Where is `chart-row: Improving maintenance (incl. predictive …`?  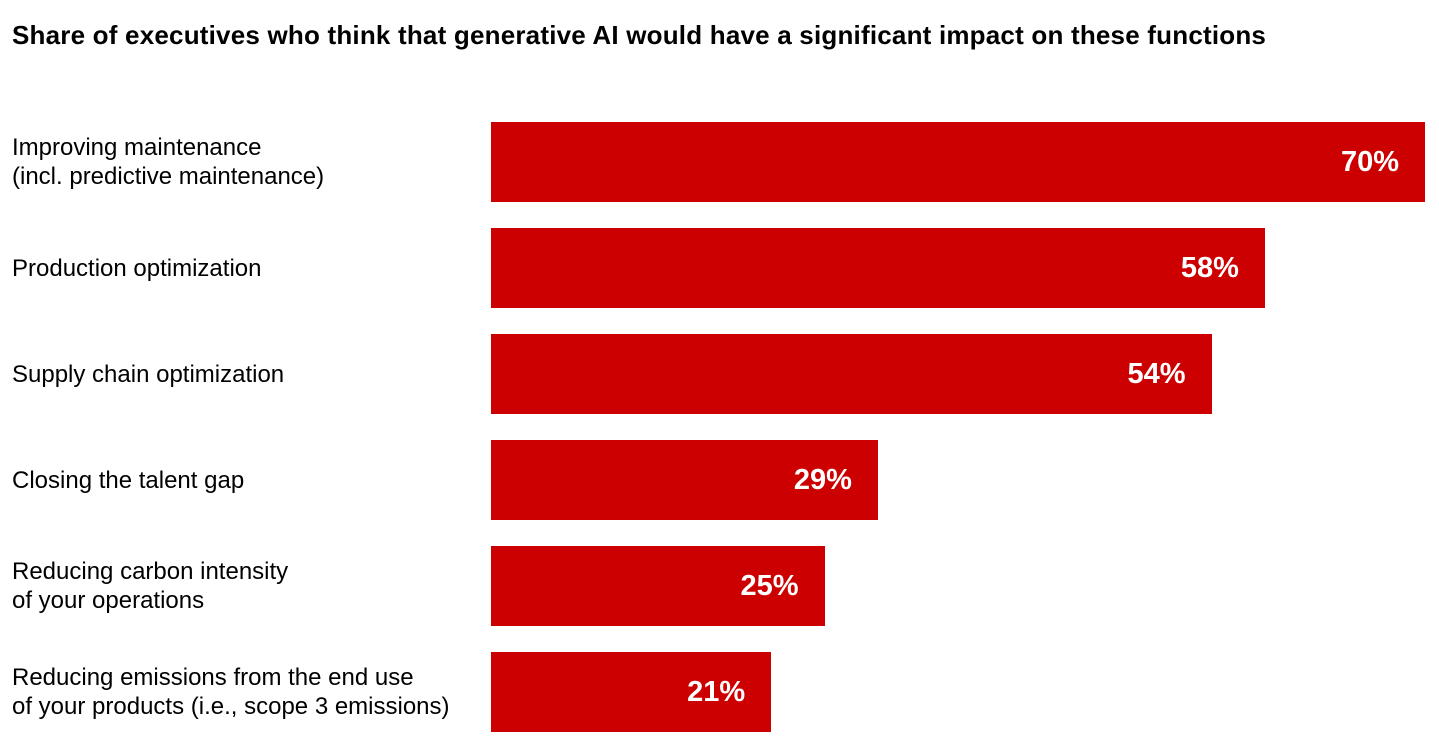 chart-row: Improving maintenance (incl. predictive … is located at coordinates (719, 162).